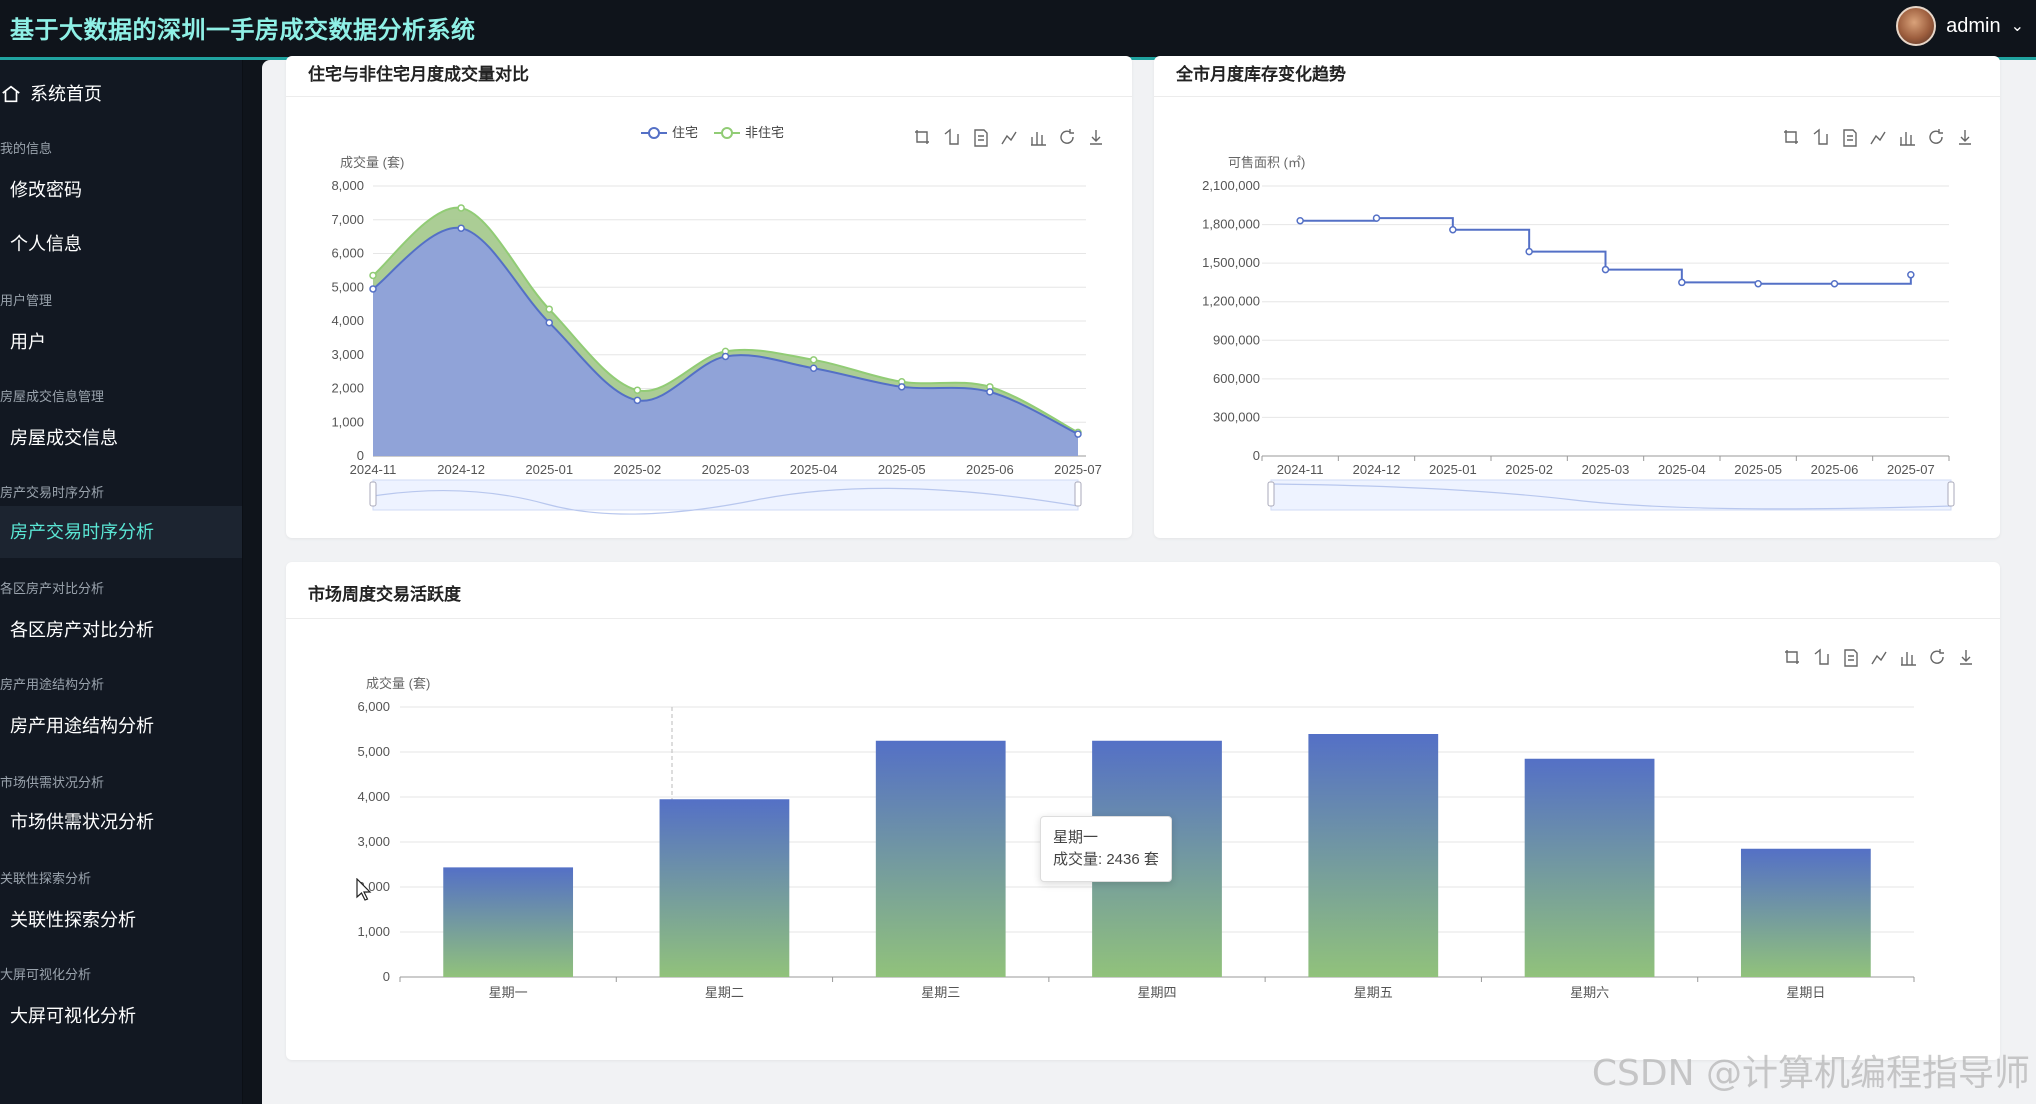 The width and height of the screenshot is (2036, 1104). I want to click on card-title: 住宅与非住宅月度成交量对比, so click(418, 74).